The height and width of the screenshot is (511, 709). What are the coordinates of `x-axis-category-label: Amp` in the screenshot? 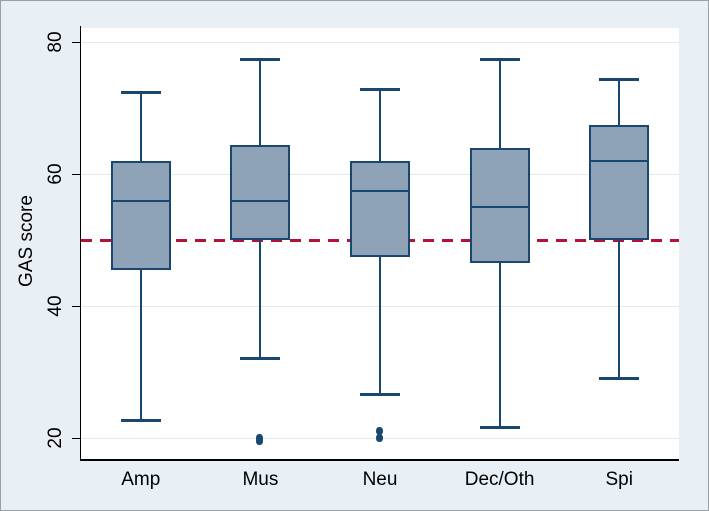 It's located at (141, 479).